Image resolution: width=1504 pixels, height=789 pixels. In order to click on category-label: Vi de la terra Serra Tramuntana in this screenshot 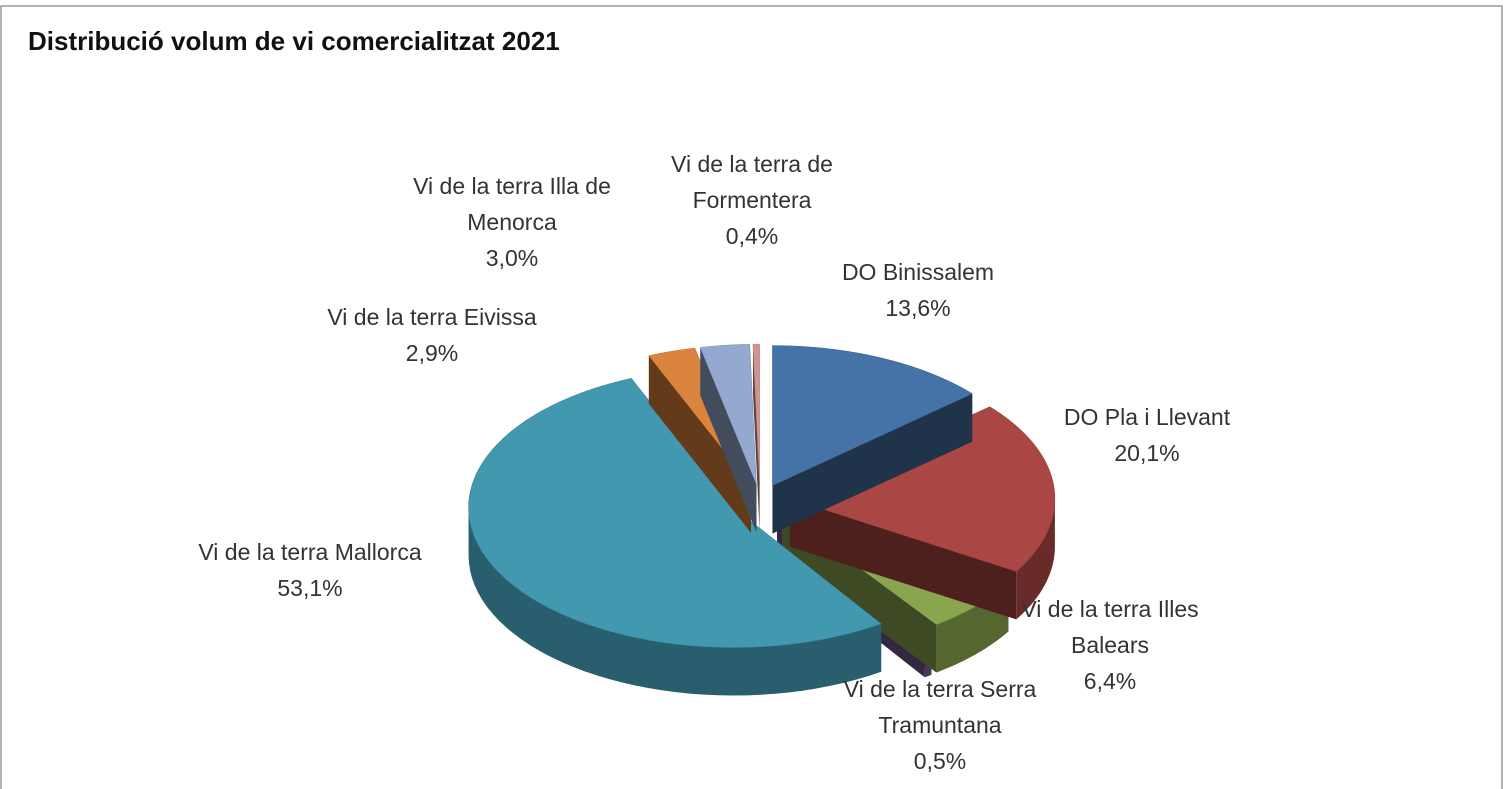, I will do `click(940, 707)`.